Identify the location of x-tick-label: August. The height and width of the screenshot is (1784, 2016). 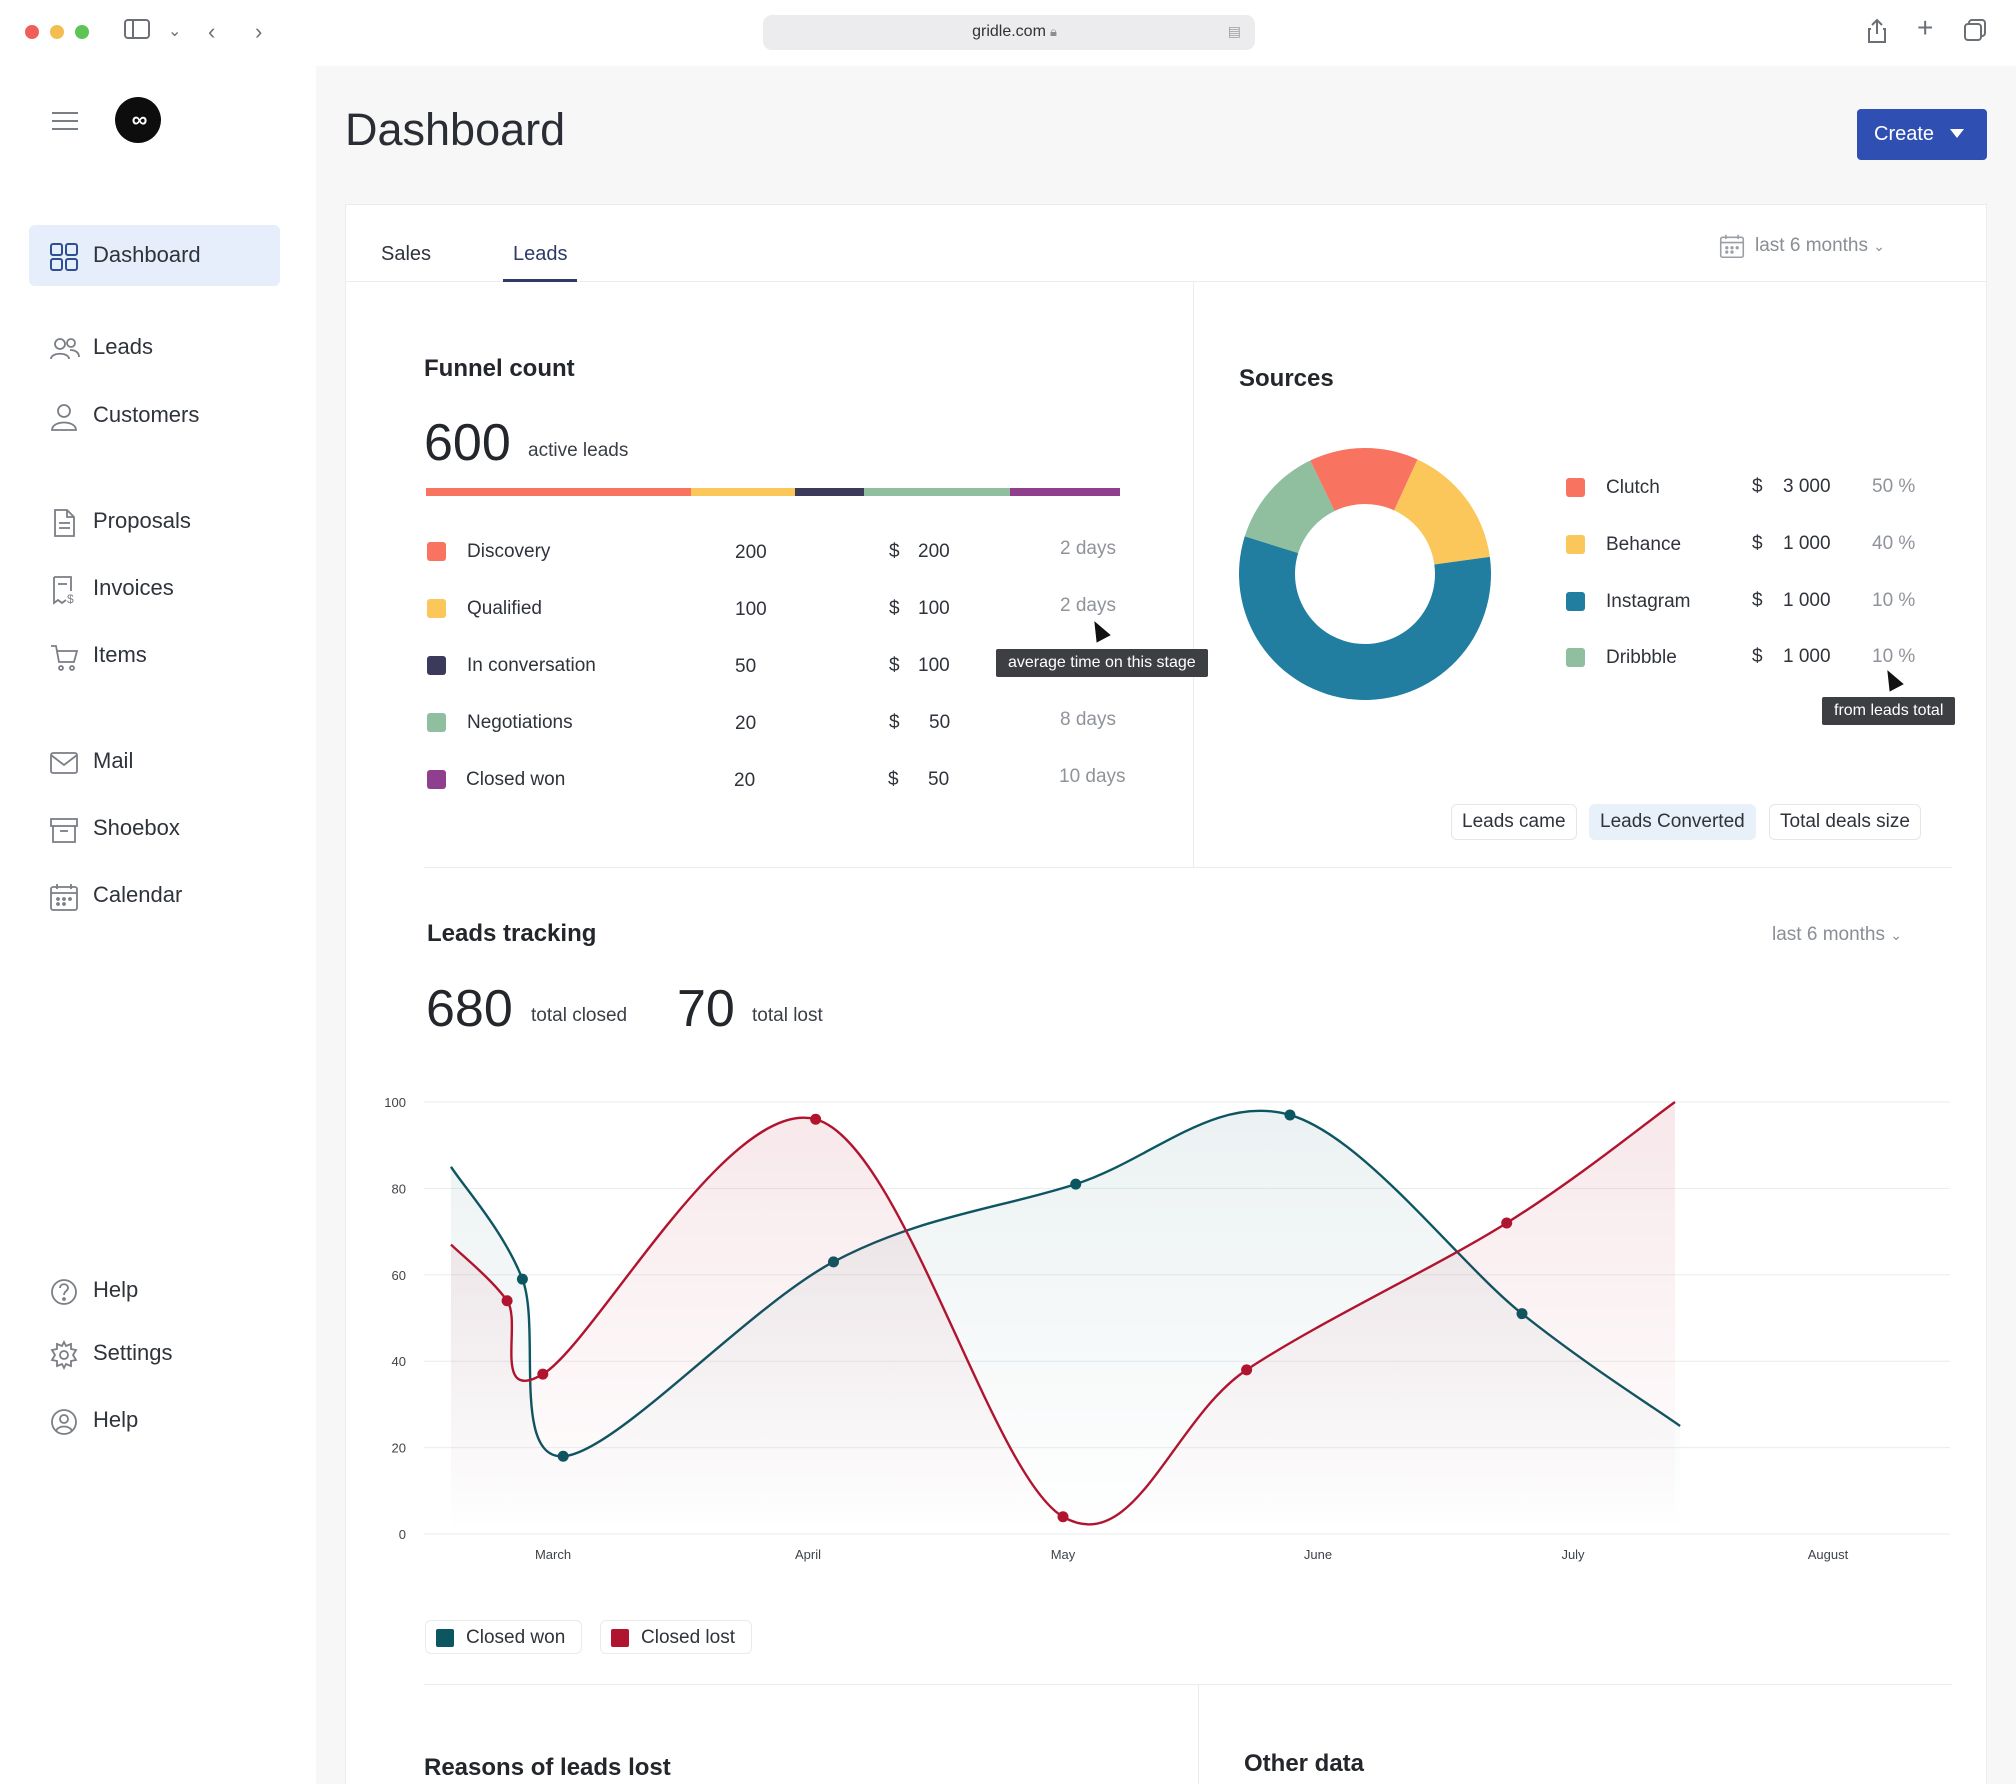
(1828, 1554).